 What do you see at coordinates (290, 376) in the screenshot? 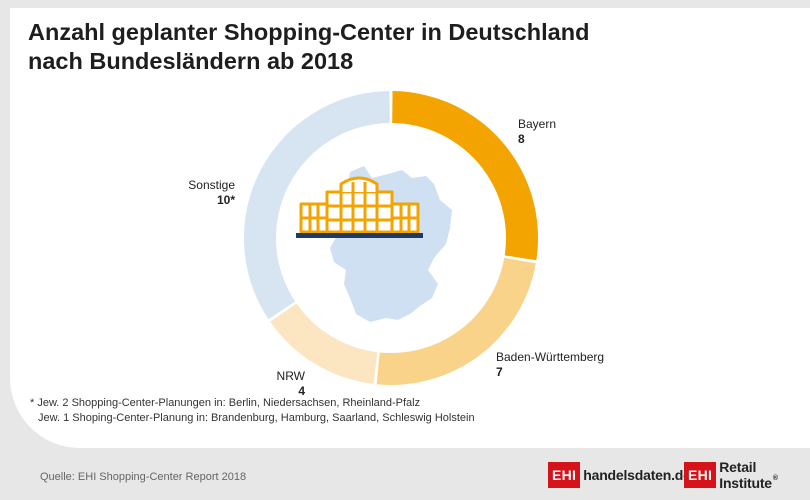
I see `label-nrw-name: NRW` at bounding box center [290, 376].